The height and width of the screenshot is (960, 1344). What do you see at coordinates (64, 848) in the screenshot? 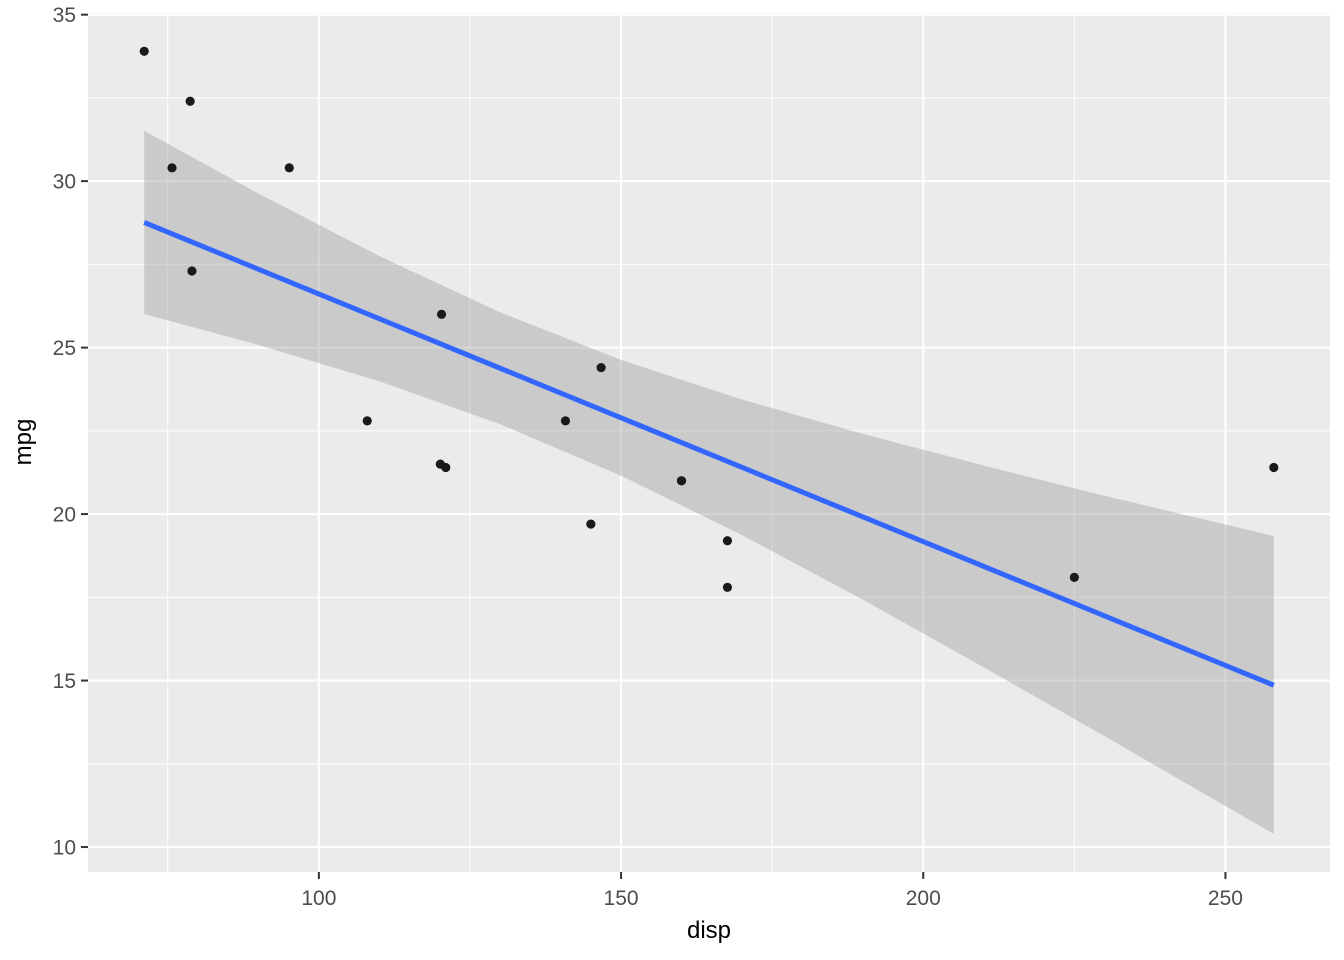
I see `y-tick-label: 10` at bounding box center [64, 848].